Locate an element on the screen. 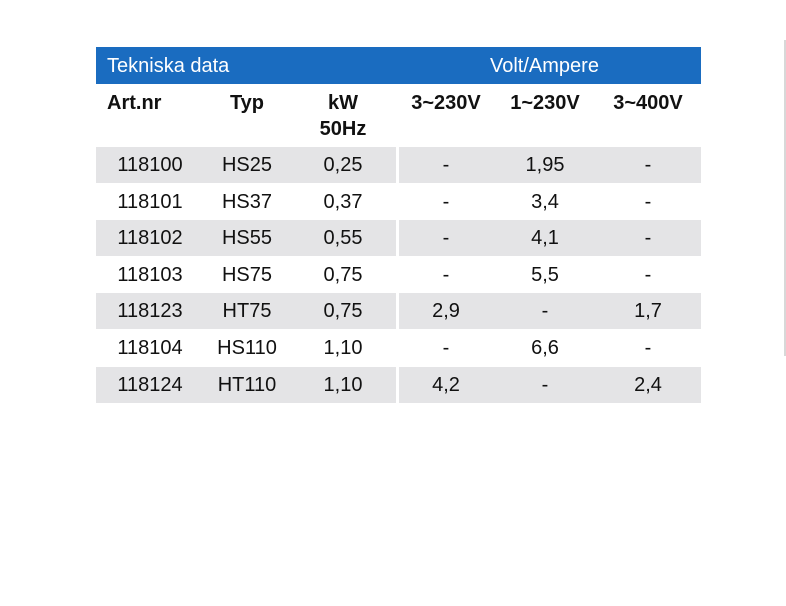 This screenshot has height=606, width=786. cell: HS75 is located at coordinates (247, 274).